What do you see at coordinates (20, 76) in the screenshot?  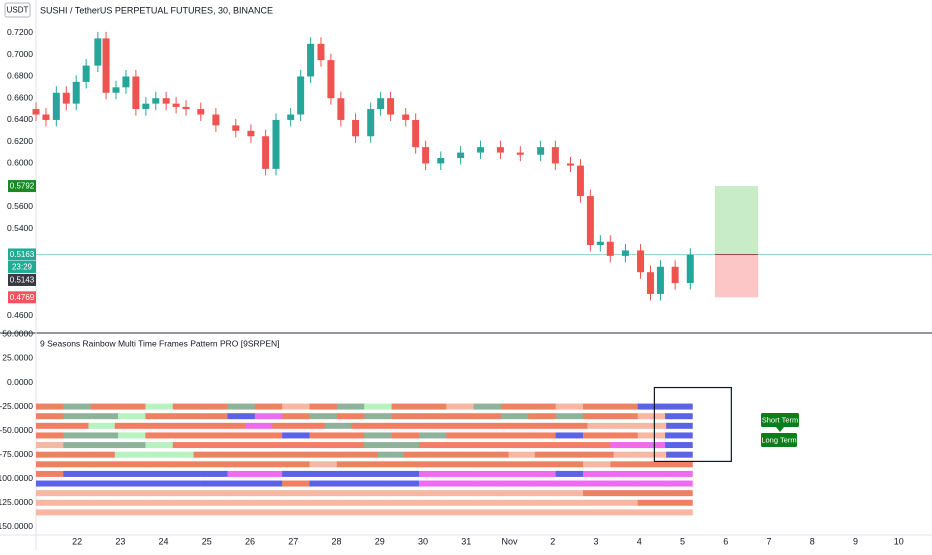 I see `y-tick-label: 0.6800` at bounding box center [20, 76].